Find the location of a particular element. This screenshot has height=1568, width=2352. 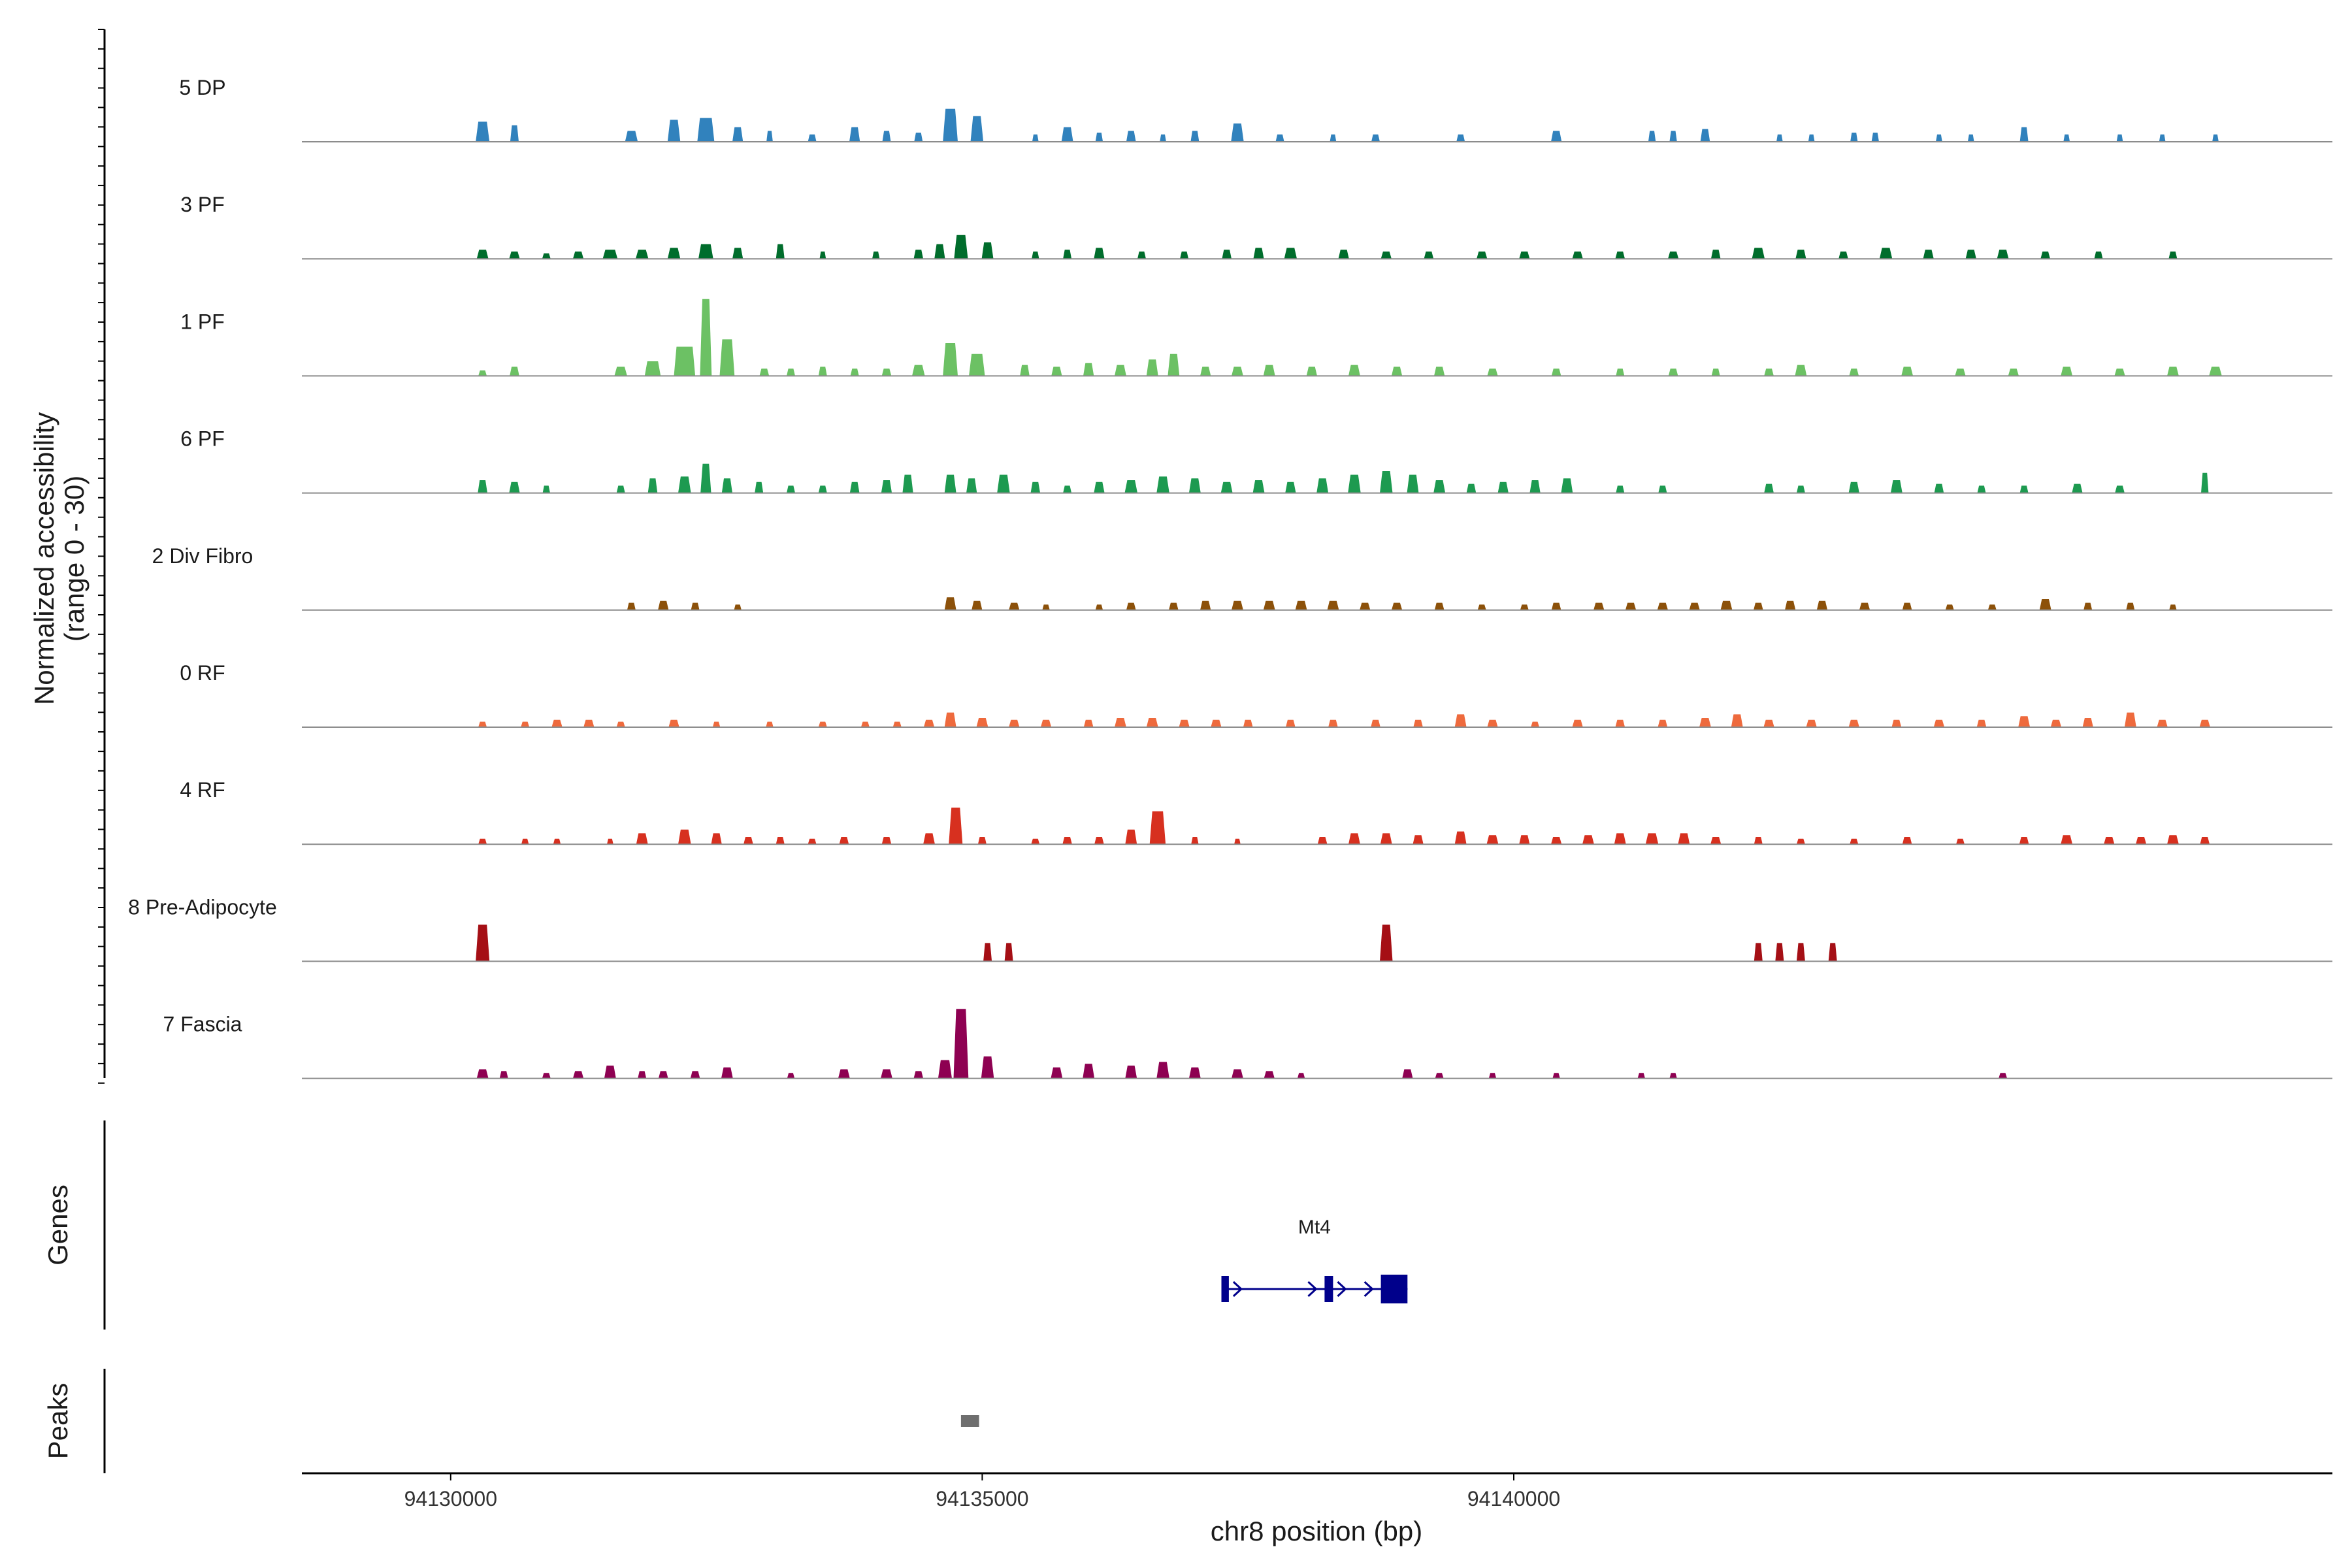

x-tick-label: 94130000 is located at coordinates (450, 1499).